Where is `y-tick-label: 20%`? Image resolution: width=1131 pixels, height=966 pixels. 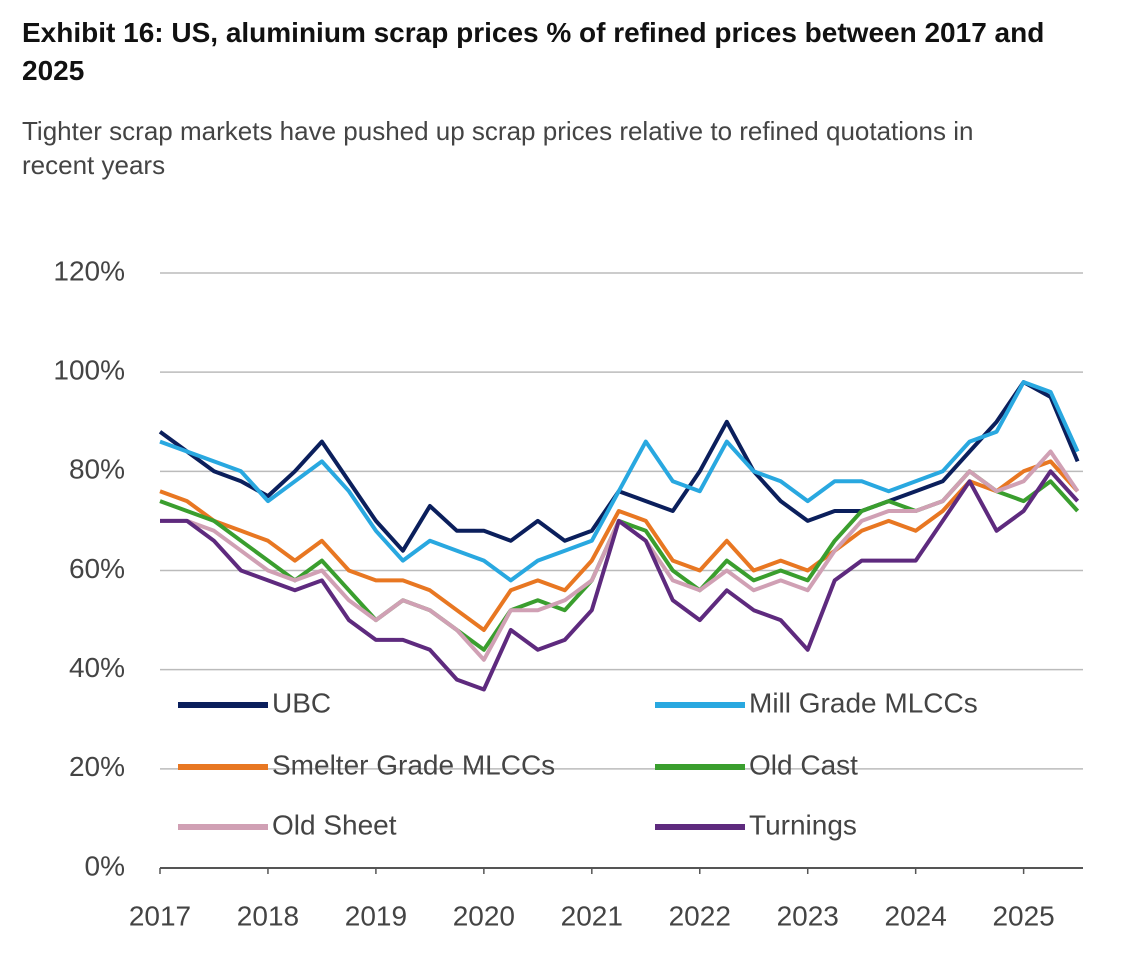 y-tick-label: 20% is located at coordinates (97, 766).